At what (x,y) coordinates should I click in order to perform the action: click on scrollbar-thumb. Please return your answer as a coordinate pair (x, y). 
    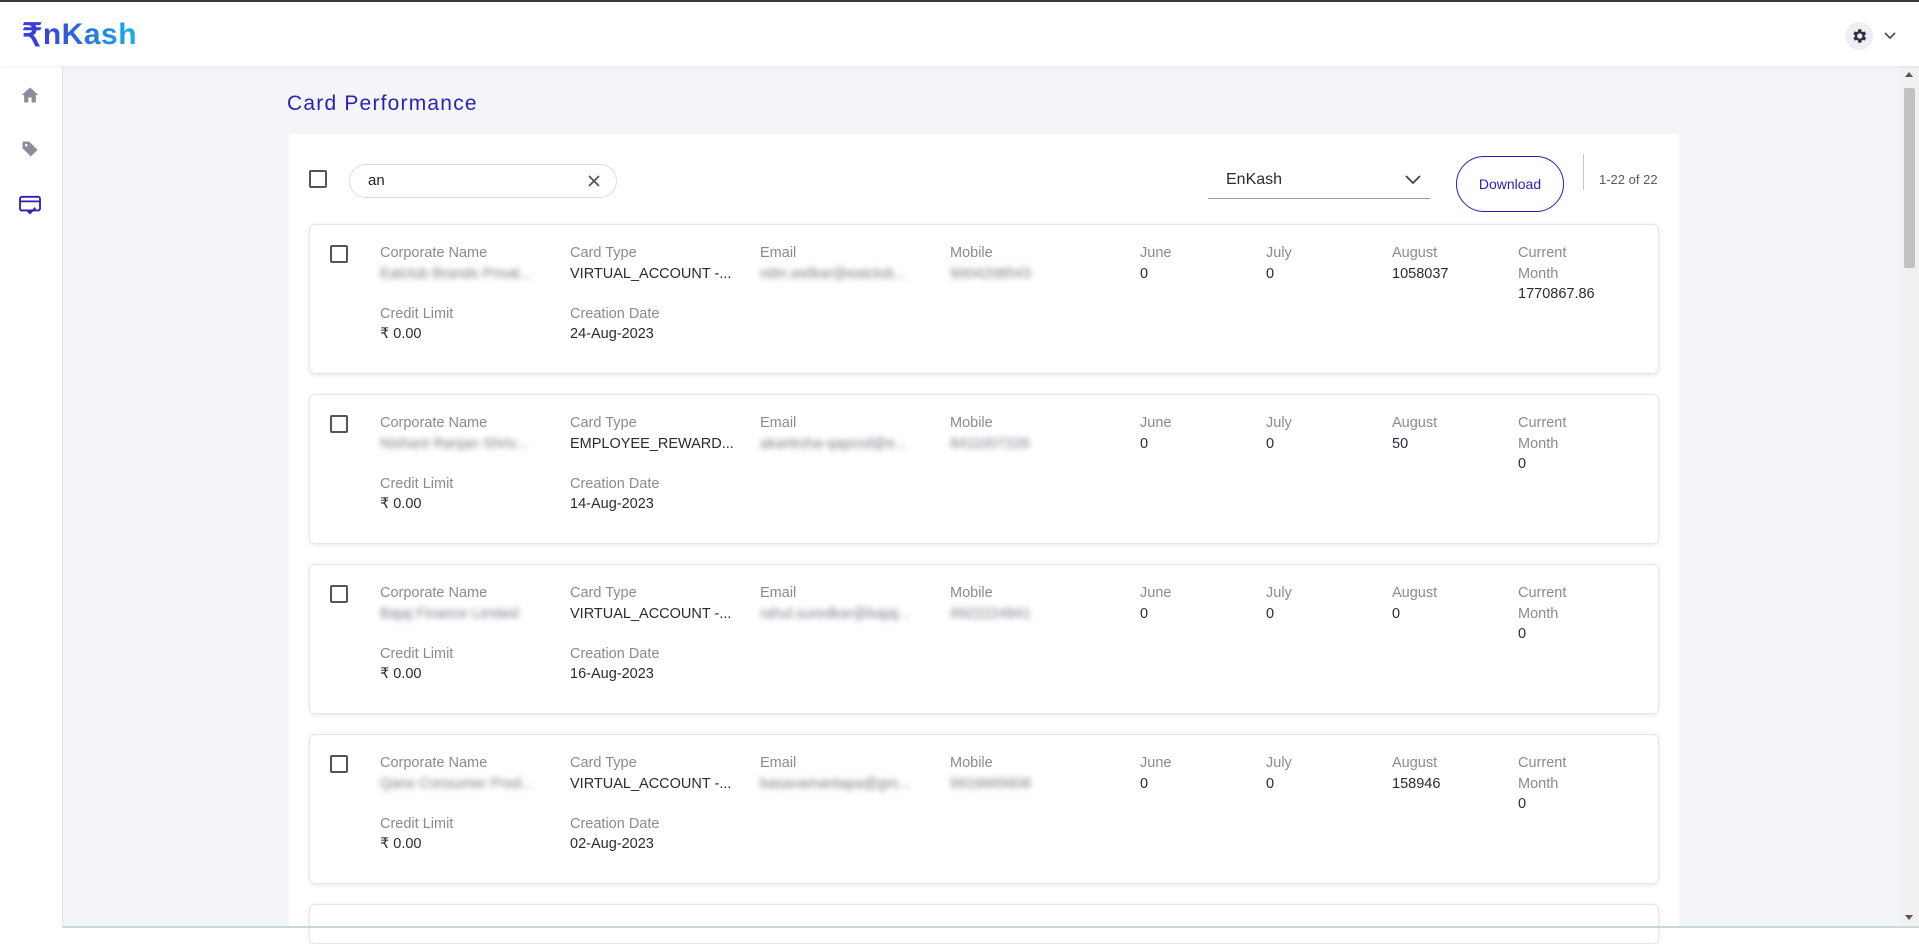
    Looking at the image, I should click on (1909, 178).